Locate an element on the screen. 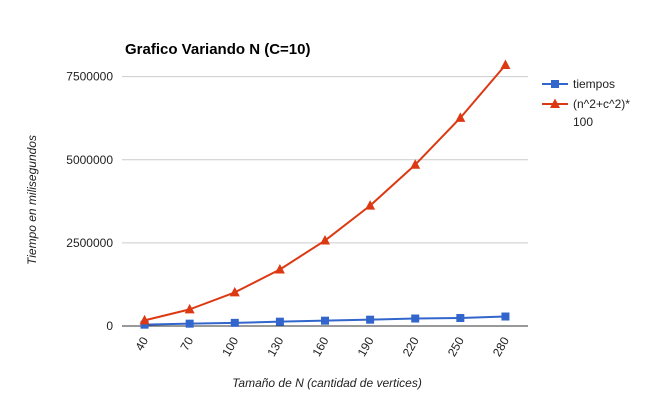 This screenshot has height=404, width=654. legend-label: (n^2+c^2)* is located at coordinates (601, 104).